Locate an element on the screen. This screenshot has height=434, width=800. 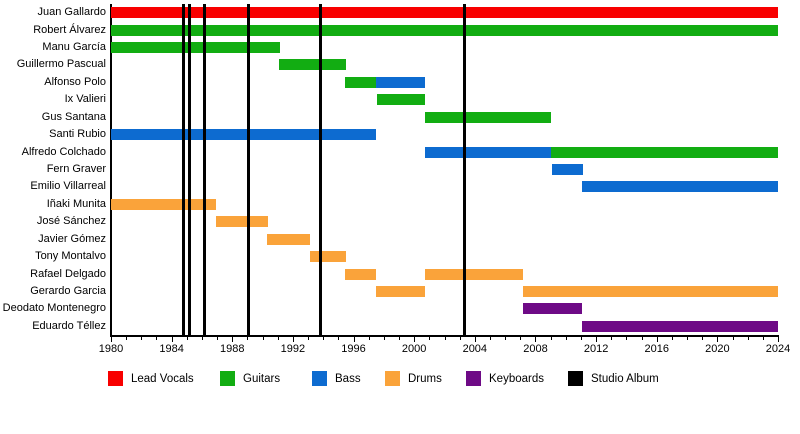
legend-label: Bass is located at coordinates (348, 378).